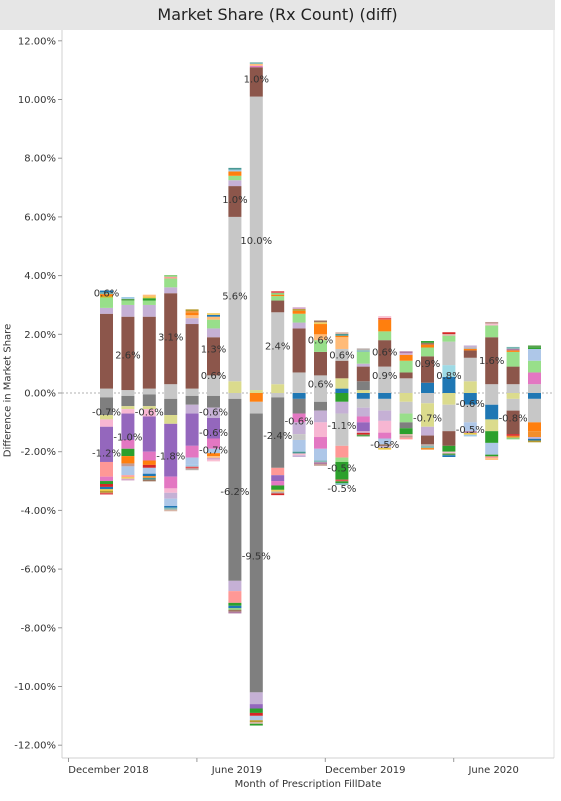 The width and height of the screenshot is (561, 801). Describe the element at coordinates (277, 436) in the screenshot. I see `data-label: -2.4%` at that location.